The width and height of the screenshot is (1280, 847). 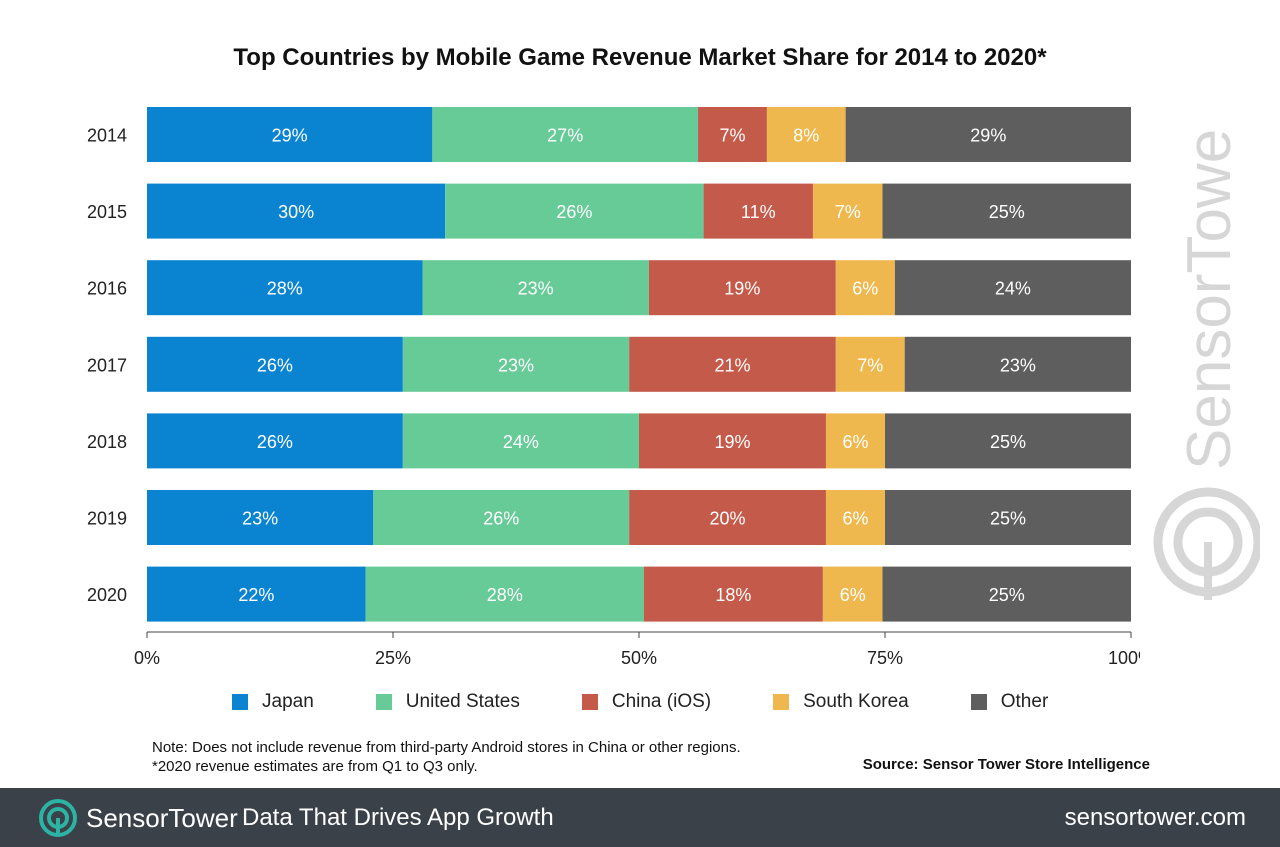 What do you see at coordinates (1206, 543) in the screenshot?
I see `watermark-logo-icon` at bounding box center [1206, 543].